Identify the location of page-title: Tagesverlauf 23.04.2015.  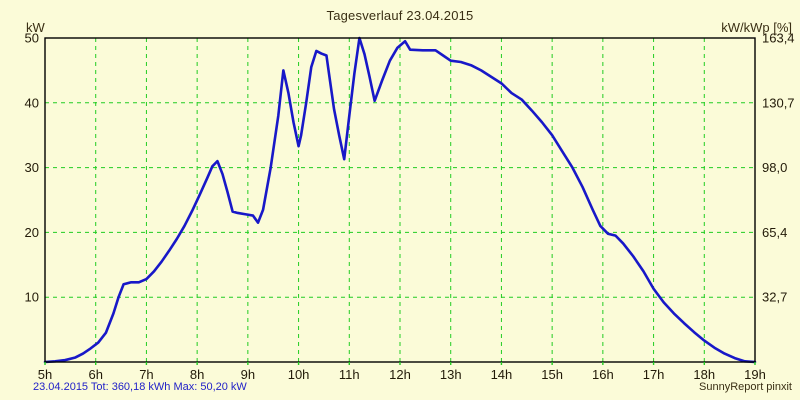
(400, 15).